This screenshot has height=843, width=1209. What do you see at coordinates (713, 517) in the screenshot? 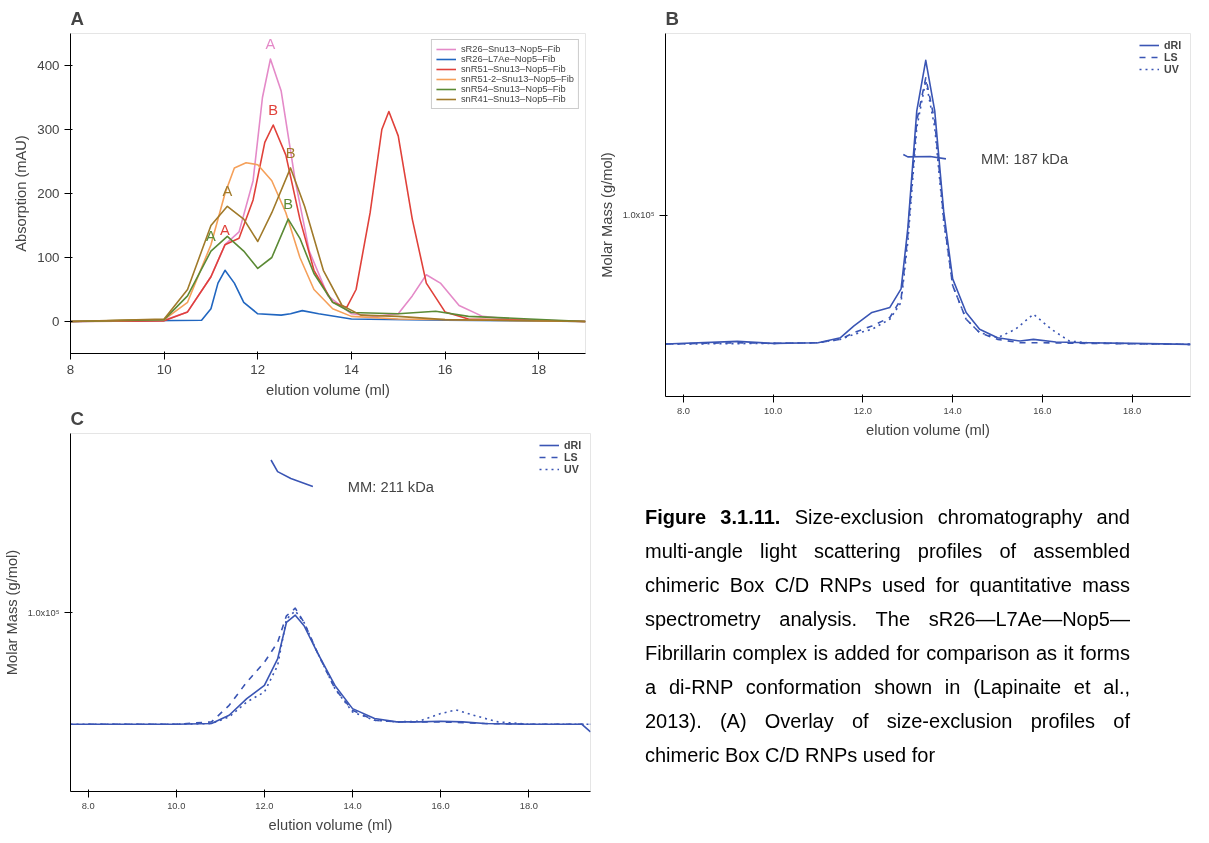
I see `text: Figure 3.1.11.` at bounding box center [713, 517].